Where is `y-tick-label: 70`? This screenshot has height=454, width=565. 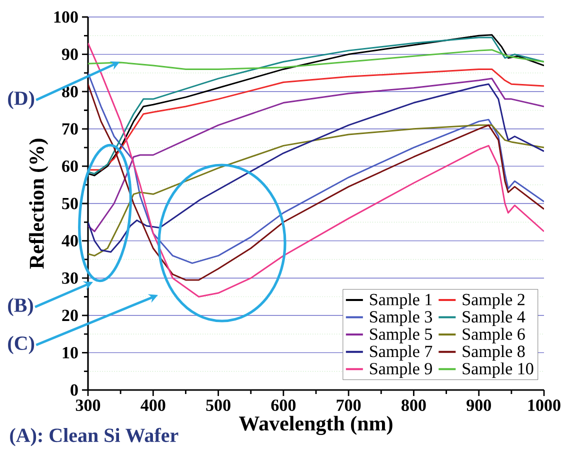 y-tick-label: 70 is located at coordinates (70, 129).